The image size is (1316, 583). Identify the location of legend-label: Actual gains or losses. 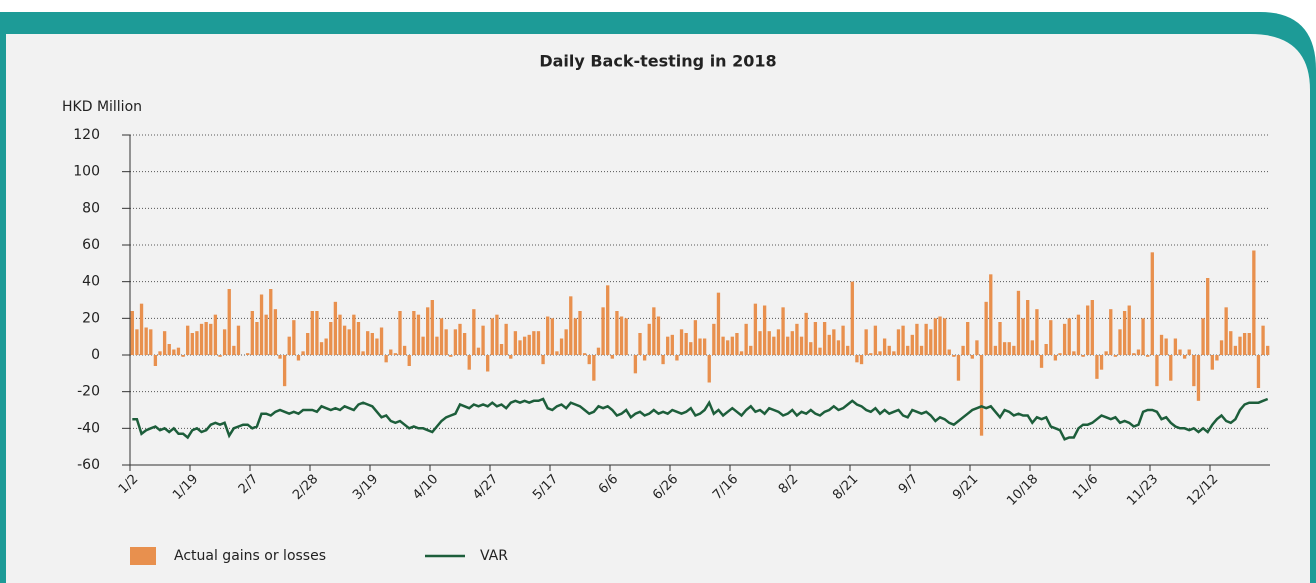
(250, 556).